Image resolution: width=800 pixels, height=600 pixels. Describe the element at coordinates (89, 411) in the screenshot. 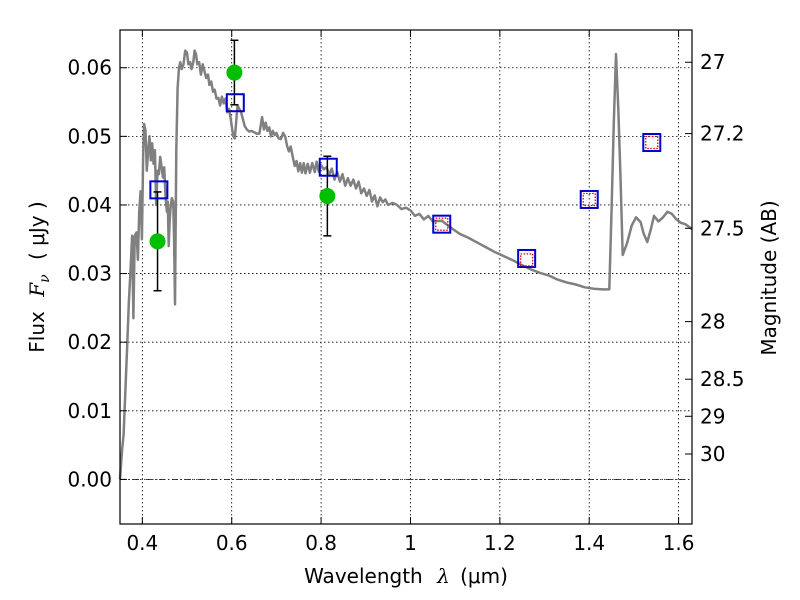

I see `y-tick-label: 0.01` at that location.